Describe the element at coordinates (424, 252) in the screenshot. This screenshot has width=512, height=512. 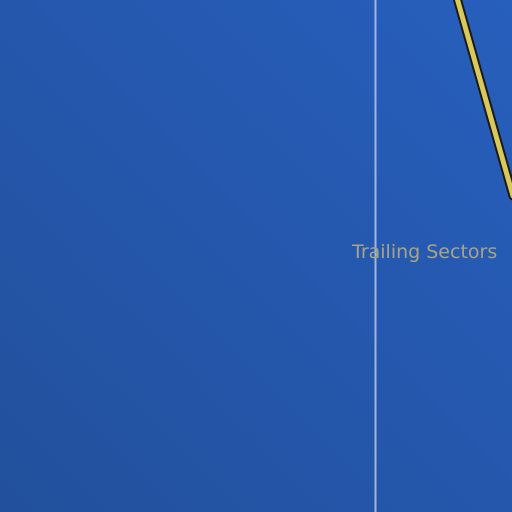
I see `trailing-sectors-label: Trailing Sectors` at that location.